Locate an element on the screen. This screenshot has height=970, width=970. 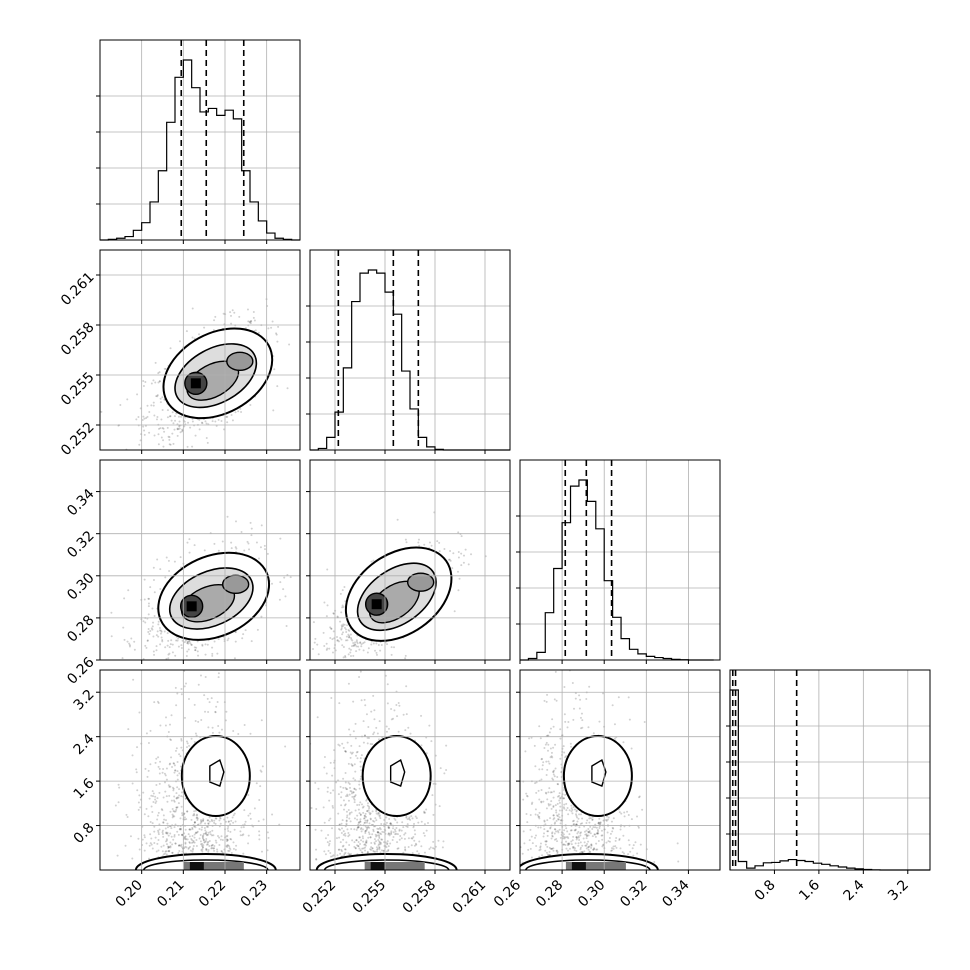
contour is located at coordinates (217, 772).